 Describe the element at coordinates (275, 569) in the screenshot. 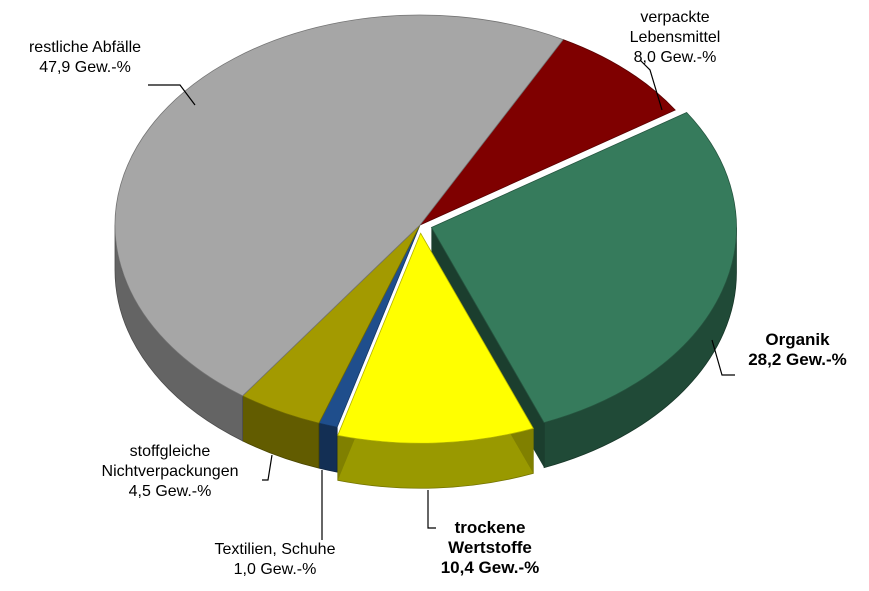

I see `value-label: 1,0 Gew.-%` at that location.